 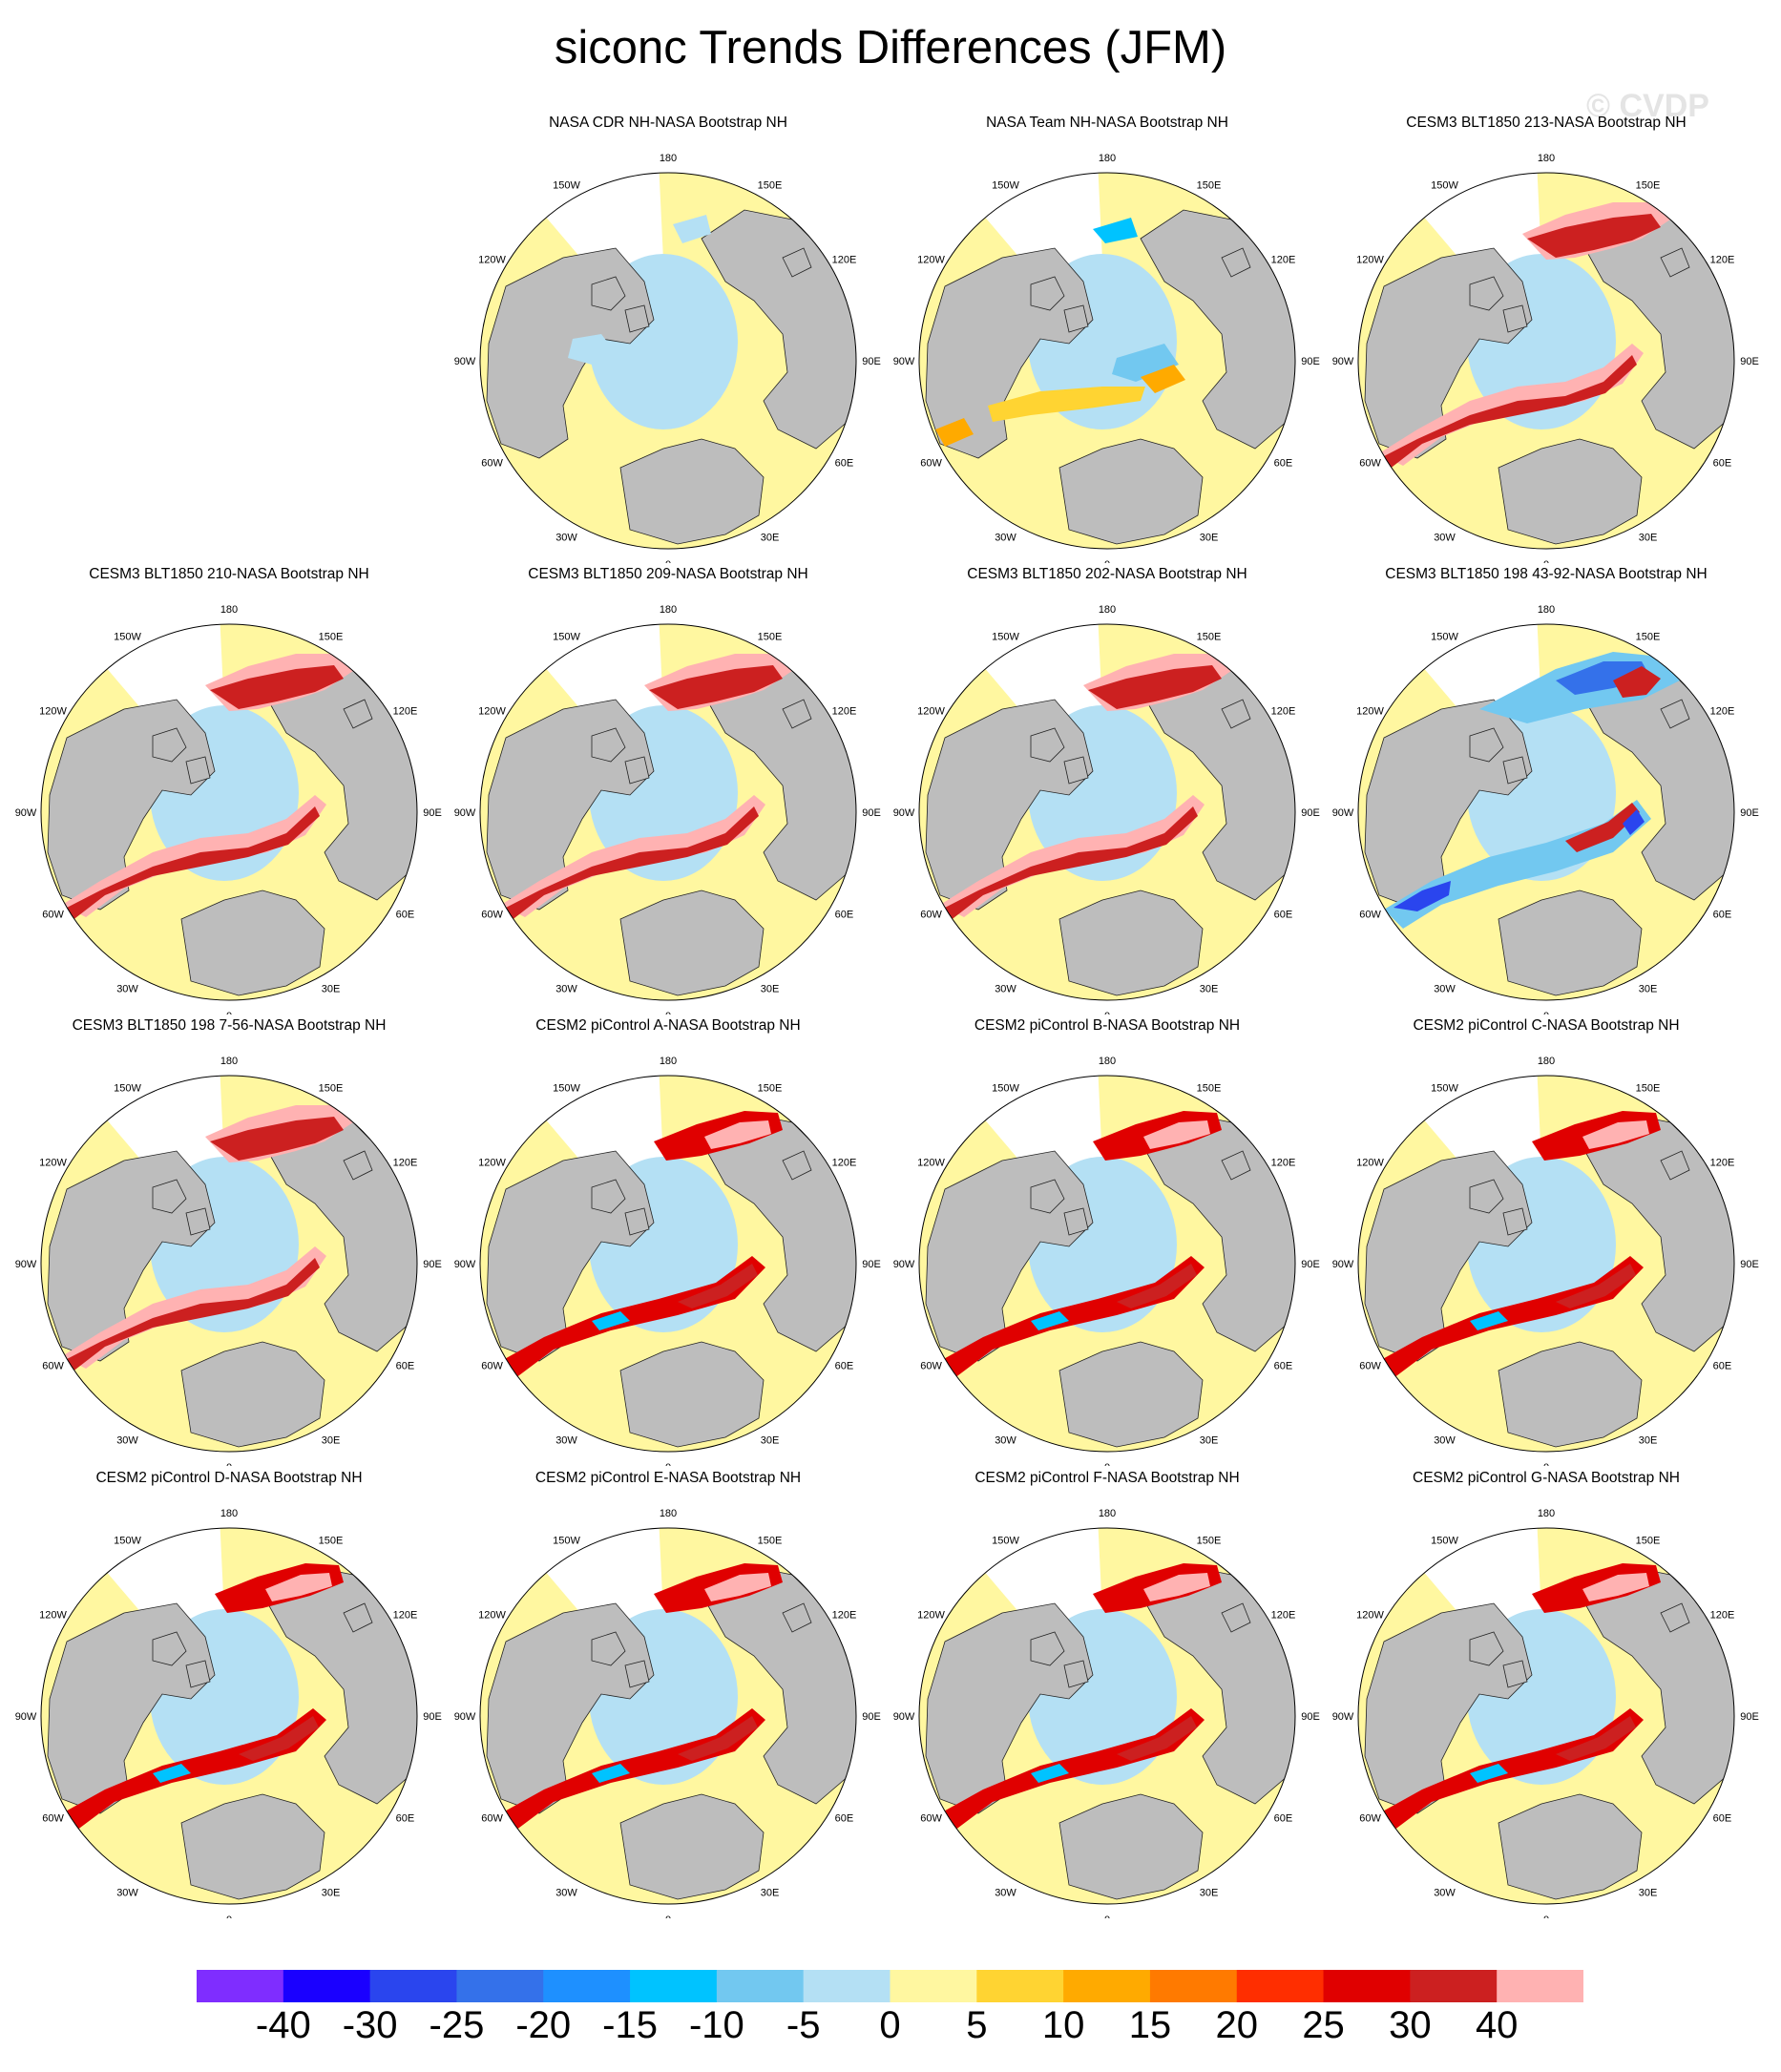 I want to click on panel-title: NASA Team NH-NASA Bootstrap NH, so click(x=1107, y=123).